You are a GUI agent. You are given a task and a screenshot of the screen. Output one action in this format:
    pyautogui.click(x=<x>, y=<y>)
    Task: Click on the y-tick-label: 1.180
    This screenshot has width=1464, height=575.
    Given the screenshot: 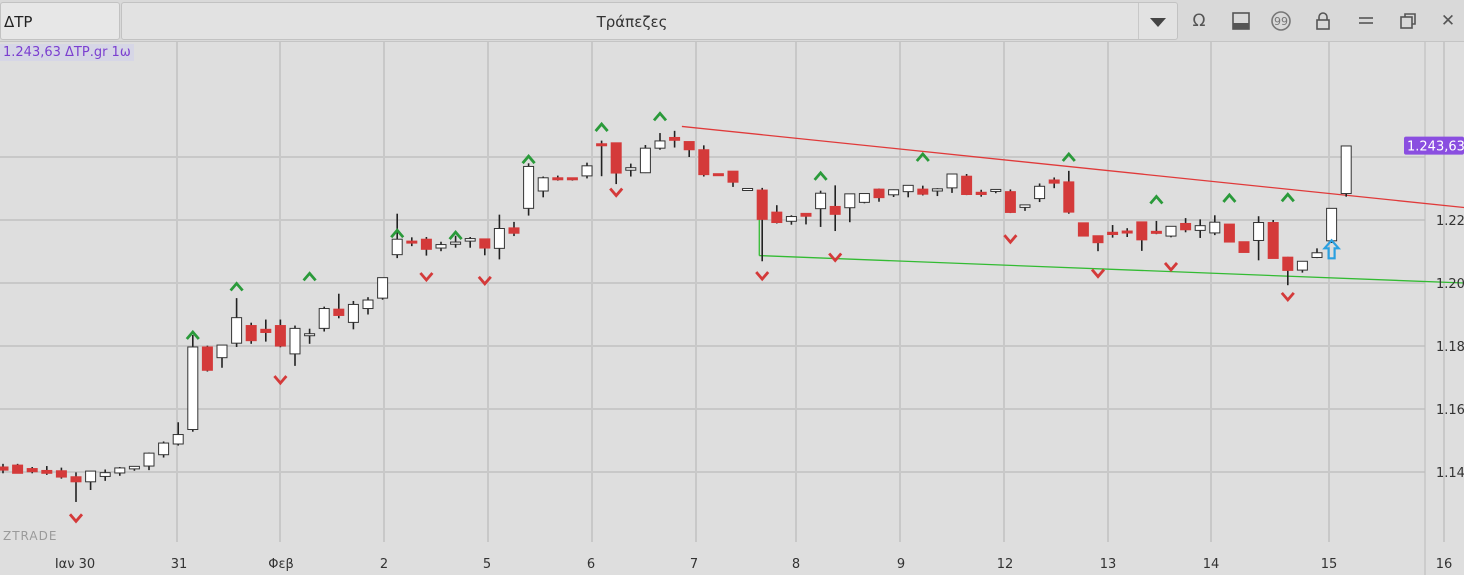 What is the action you would take?
    pyautogui.click(x=1450, y=347)
    